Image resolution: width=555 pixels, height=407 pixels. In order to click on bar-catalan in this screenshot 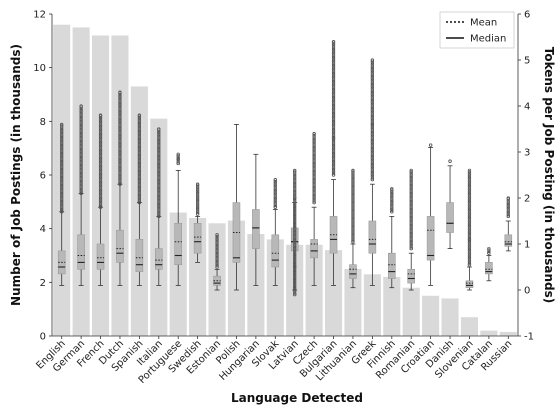, I will do `click(489, 333)`.